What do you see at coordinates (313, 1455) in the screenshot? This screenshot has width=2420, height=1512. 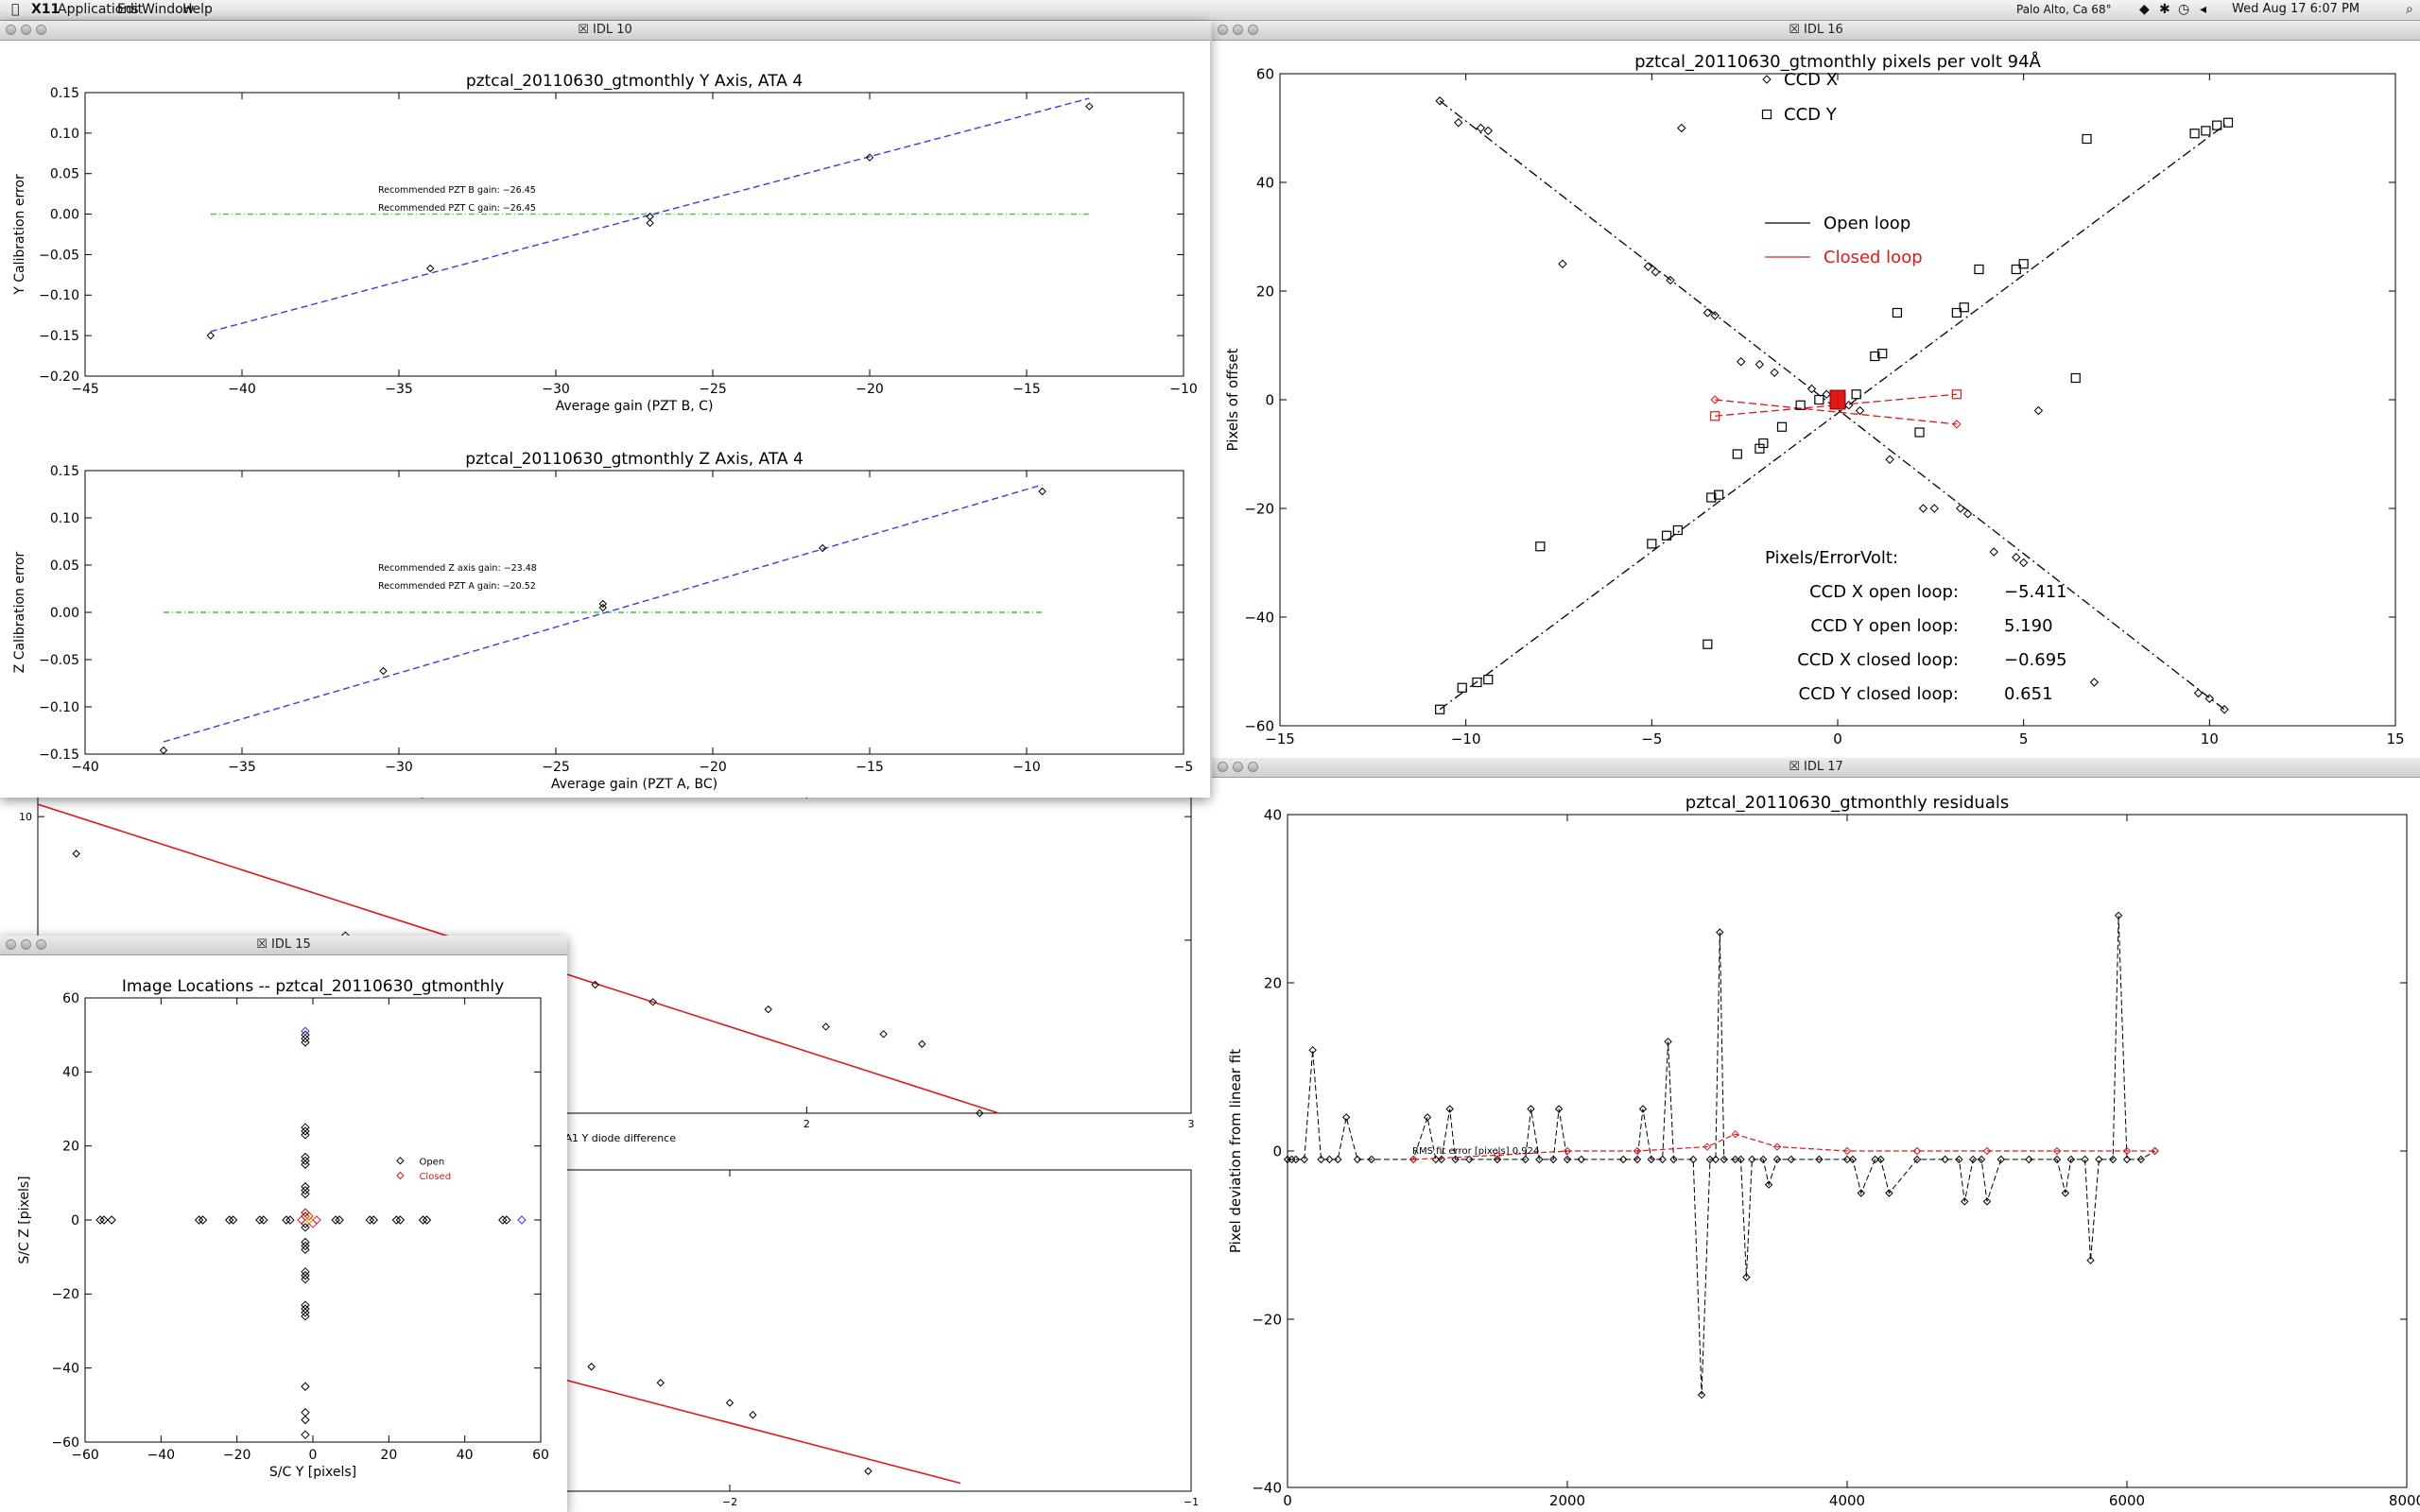 I see `x-tick-label: 0` at bounding box center [313, 1455].